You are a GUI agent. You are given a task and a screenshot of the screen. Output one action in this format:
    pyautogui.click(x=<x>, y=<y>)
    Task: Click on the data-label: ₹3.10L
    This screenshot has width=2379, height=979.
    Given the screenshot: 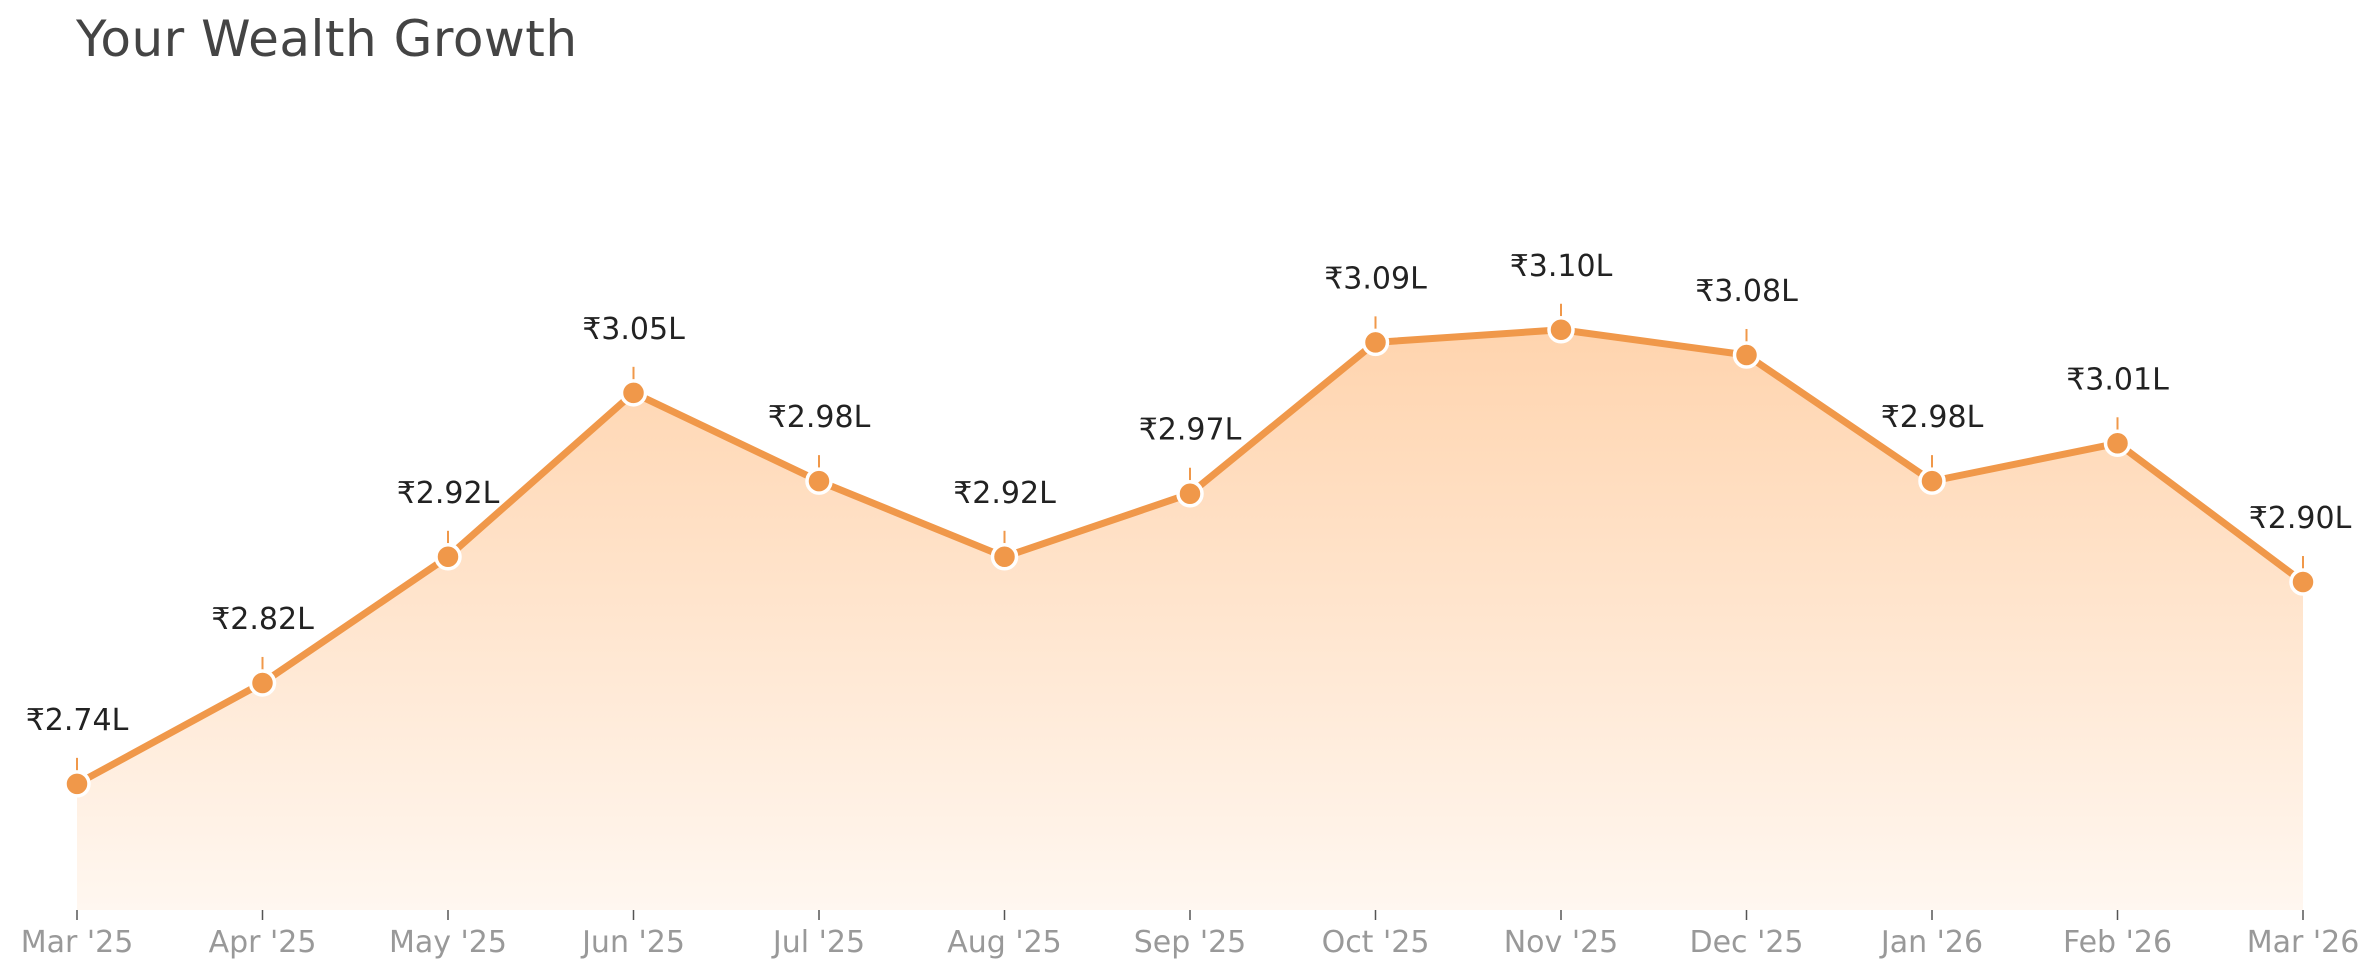 What is the action you would take?
    pyautogui.click(x=1561, y=266)
    